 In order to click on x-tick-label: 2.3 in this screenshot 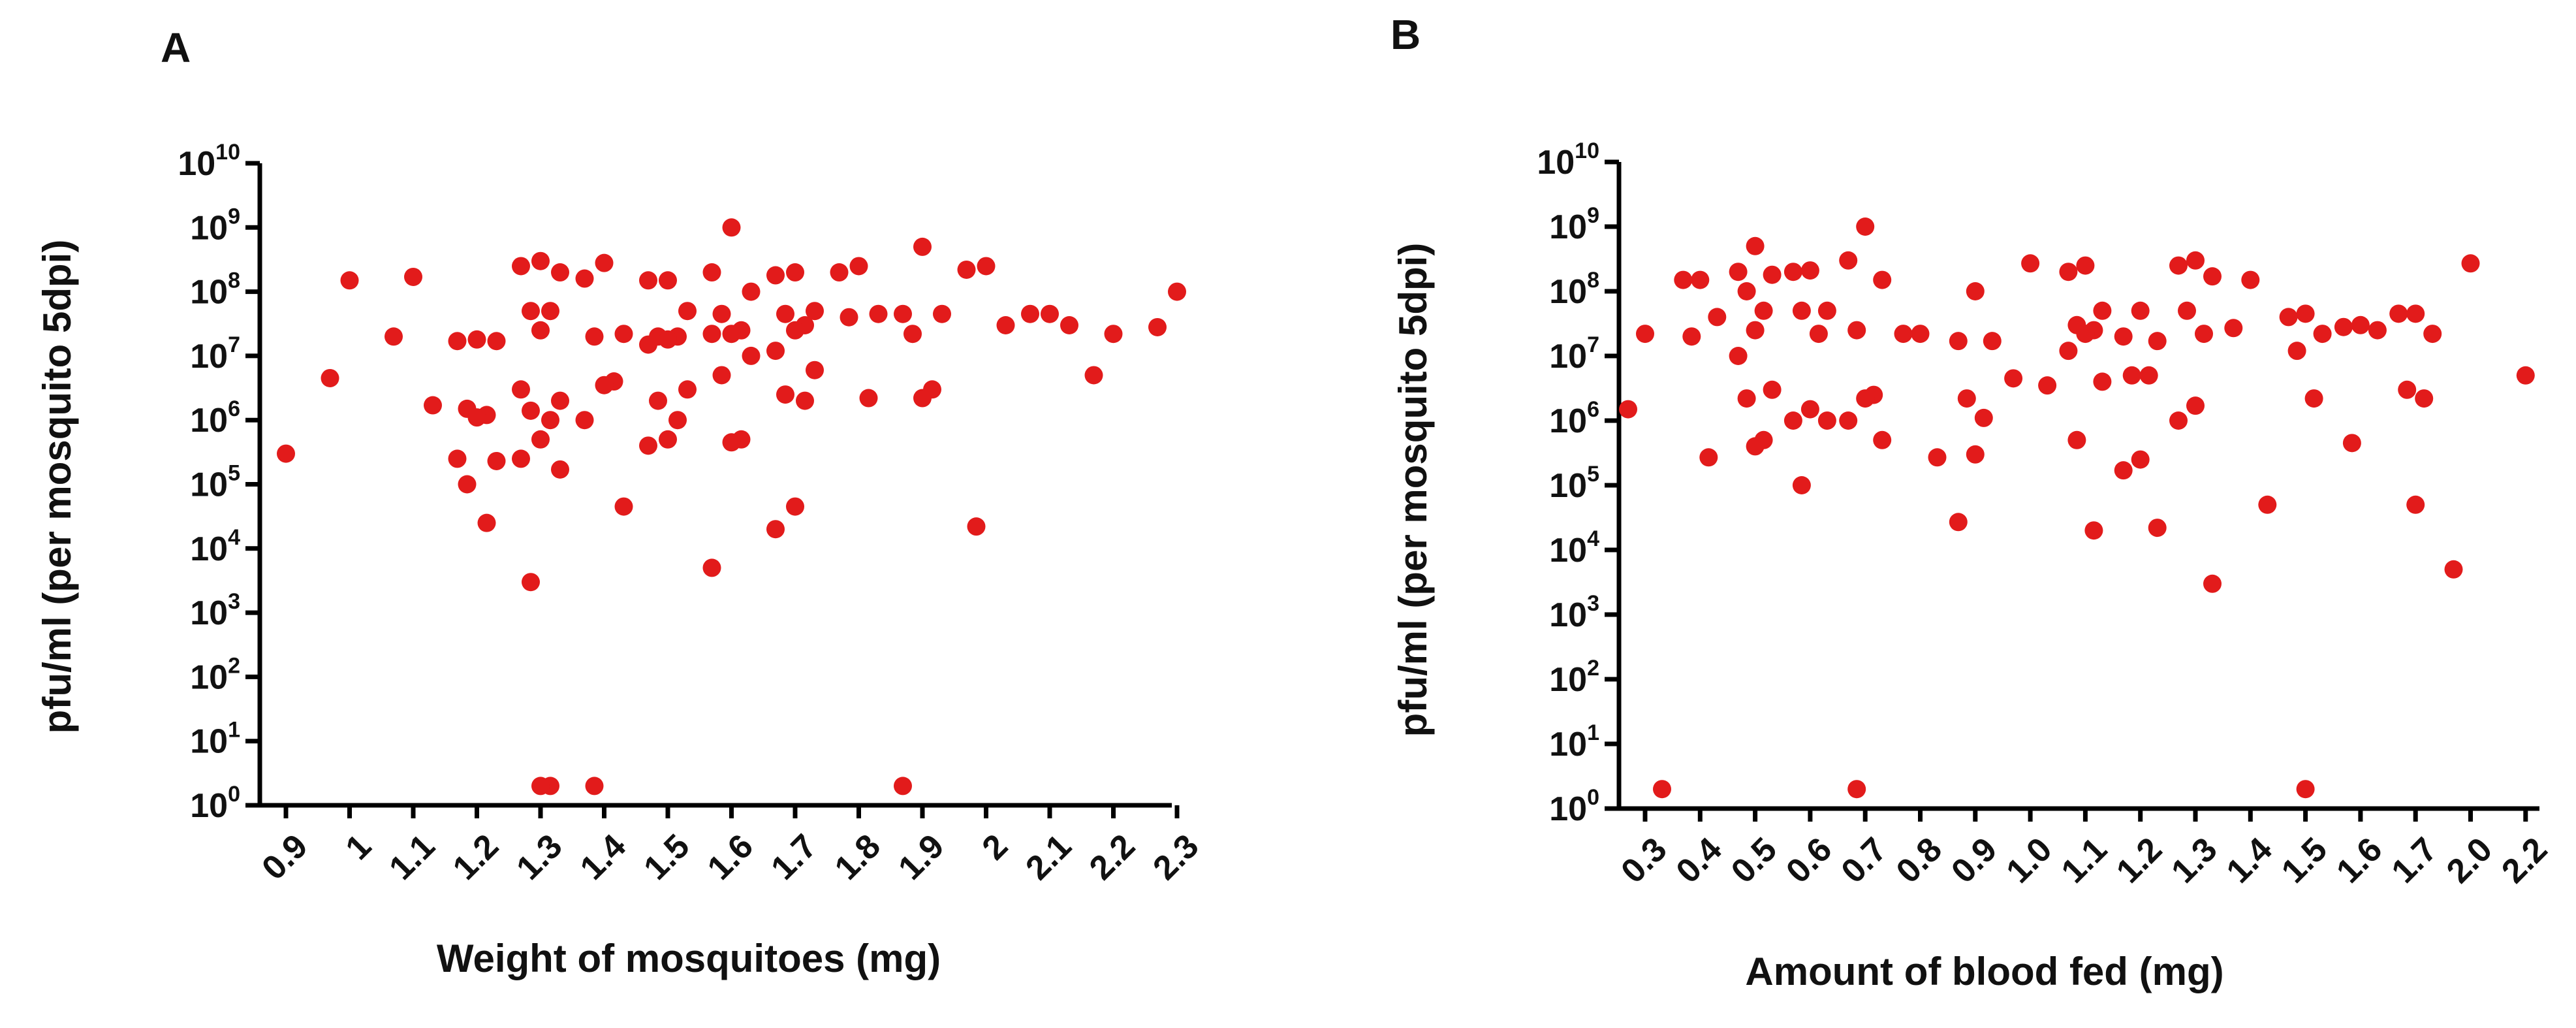, I will do `click(1176, 857)`.